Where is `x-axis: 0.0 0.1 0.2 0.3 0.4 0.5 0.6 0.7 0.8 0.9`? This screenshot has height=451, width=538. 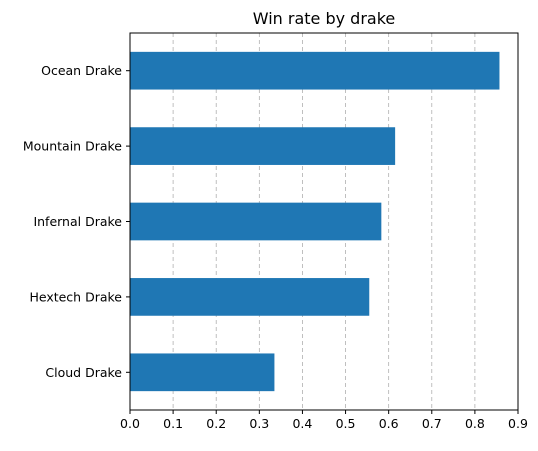 x-axis: 0.0 0.1 0.2 0.3 0.4 0.5 0.6 0.7 0.8 0.9 is located at coordinates (324, 420).